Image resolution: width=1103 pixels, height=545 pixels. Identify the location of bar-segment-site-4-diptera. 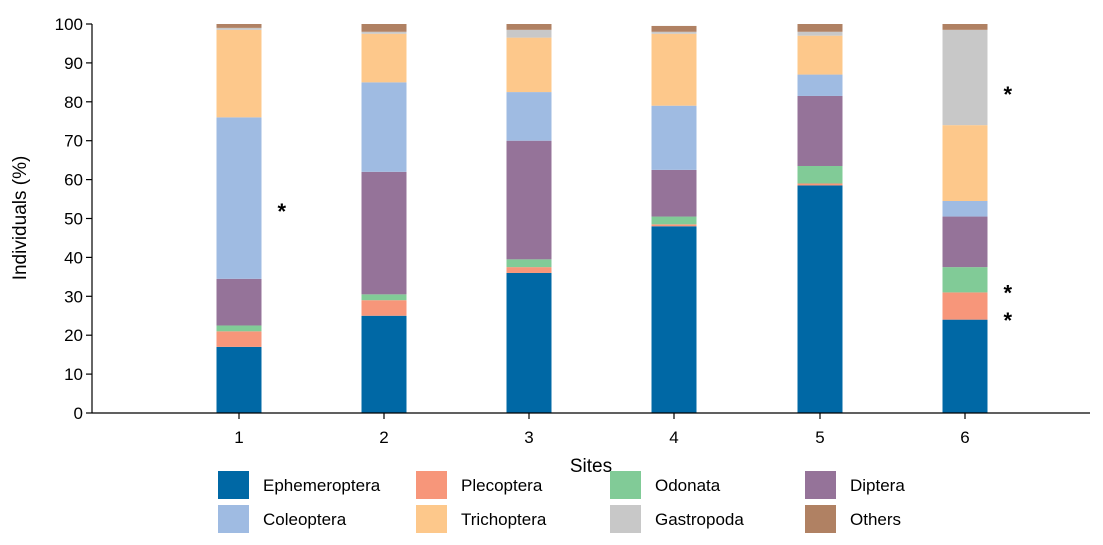
(674, 193).